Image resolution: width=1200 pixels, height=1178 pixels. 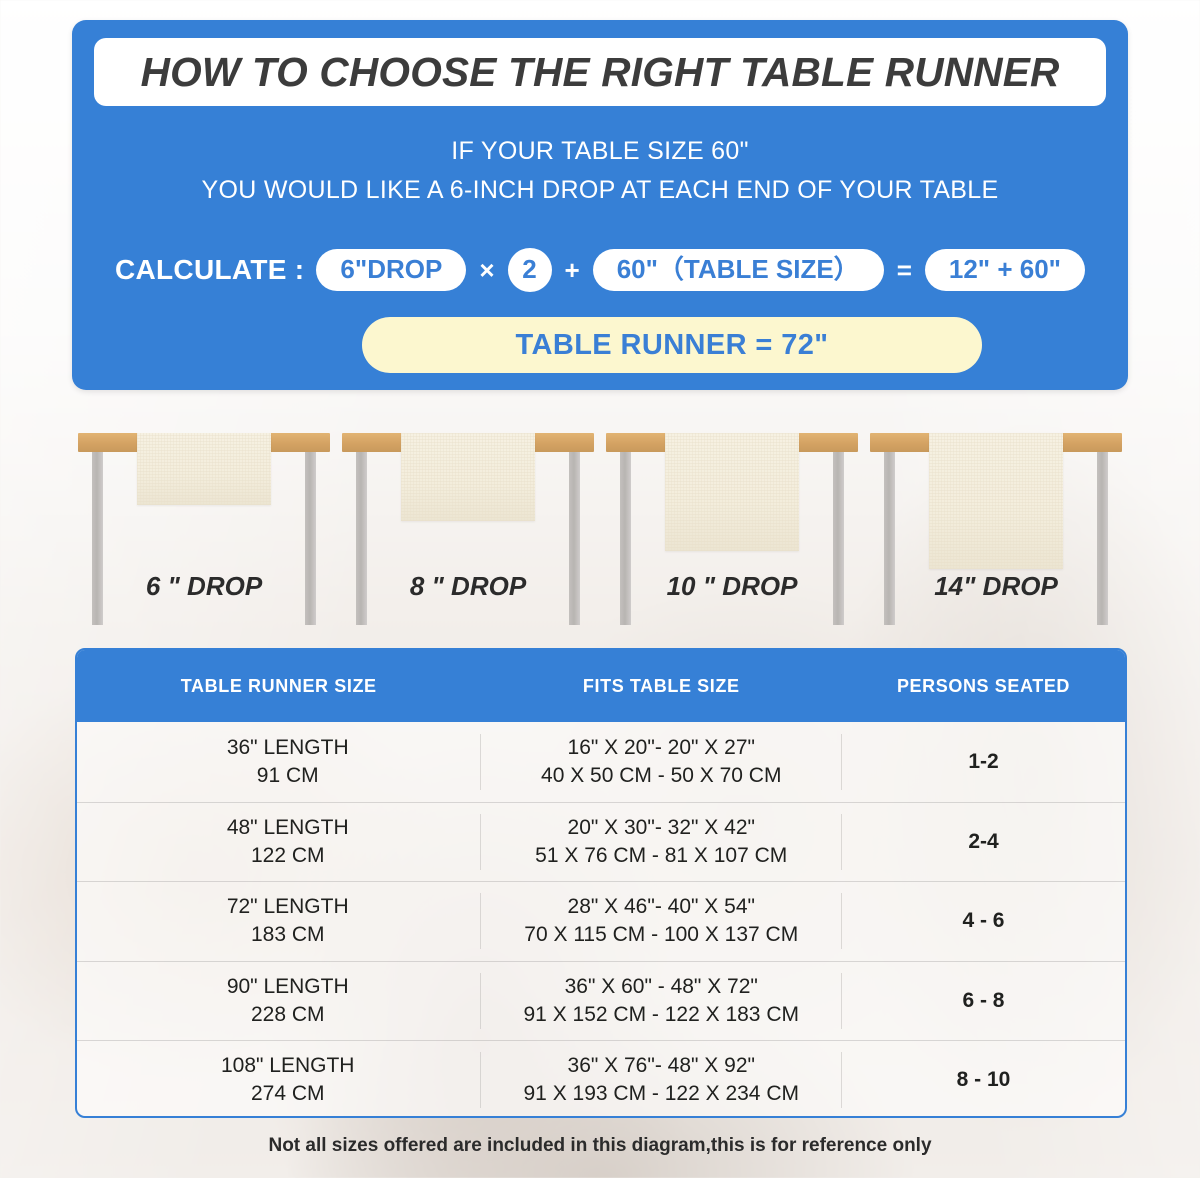 What do you see at coordinates (204, 586) in the screenshot?
I see `drop-label: 6 " DROP` at bounding box center [204, 586].